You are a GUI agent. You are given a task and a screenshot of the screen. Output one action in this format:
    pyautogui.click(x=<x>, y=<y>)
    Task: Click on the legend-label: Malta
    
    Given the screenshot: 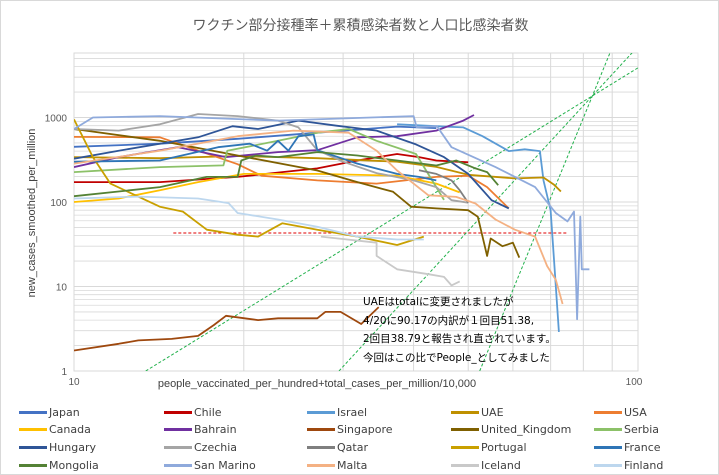 What is the action you would take?
    pyautogui.click(x=352, y=465)
    